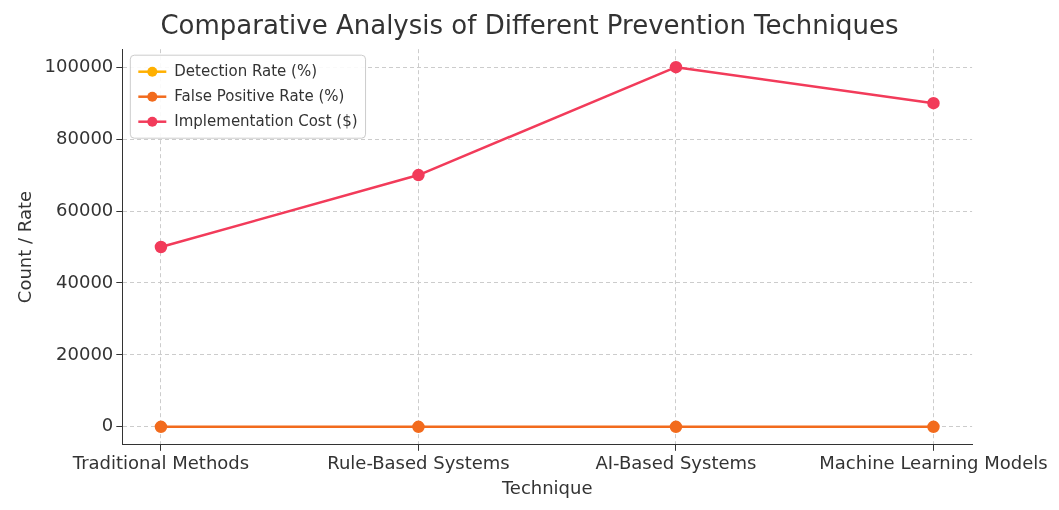  Describe the element at coordinates (107, 425) in the screenshot. I see `y-tick-label: 0` at that location.